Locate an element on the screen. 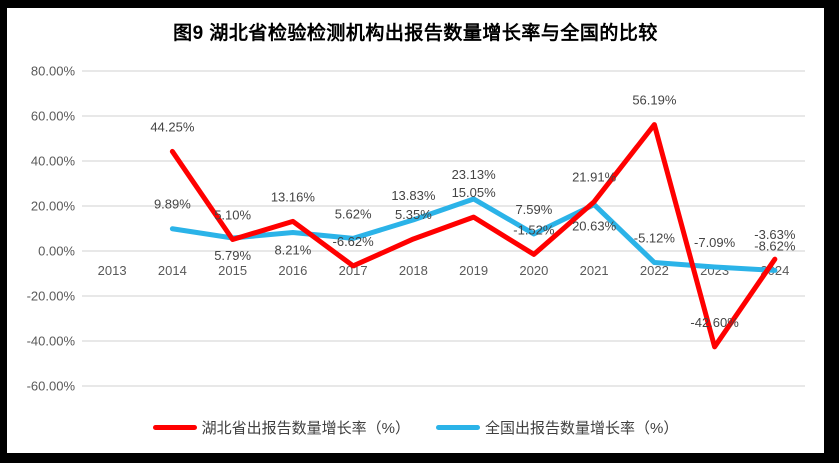 The width and height of the screenshot is (839, 463). data-label: 20.63% is located at coordinates (594, 226).